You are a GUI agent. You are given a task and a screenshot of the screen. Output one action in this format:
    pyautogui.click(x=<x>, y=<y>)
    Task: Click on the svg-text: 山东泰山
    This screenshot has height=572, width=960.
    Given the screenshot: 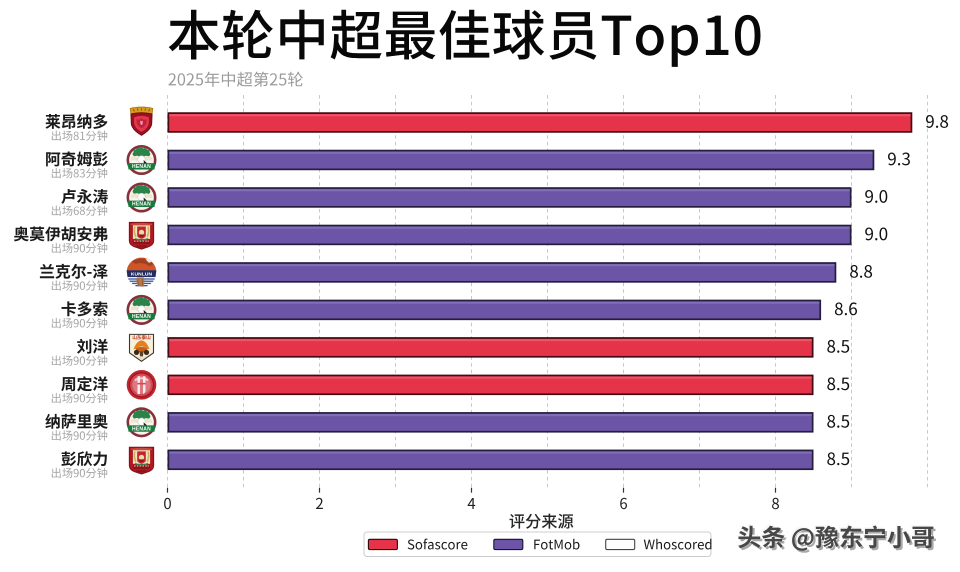 What is the action you would take?
    pyautogui.click(x=141, y=337)
    